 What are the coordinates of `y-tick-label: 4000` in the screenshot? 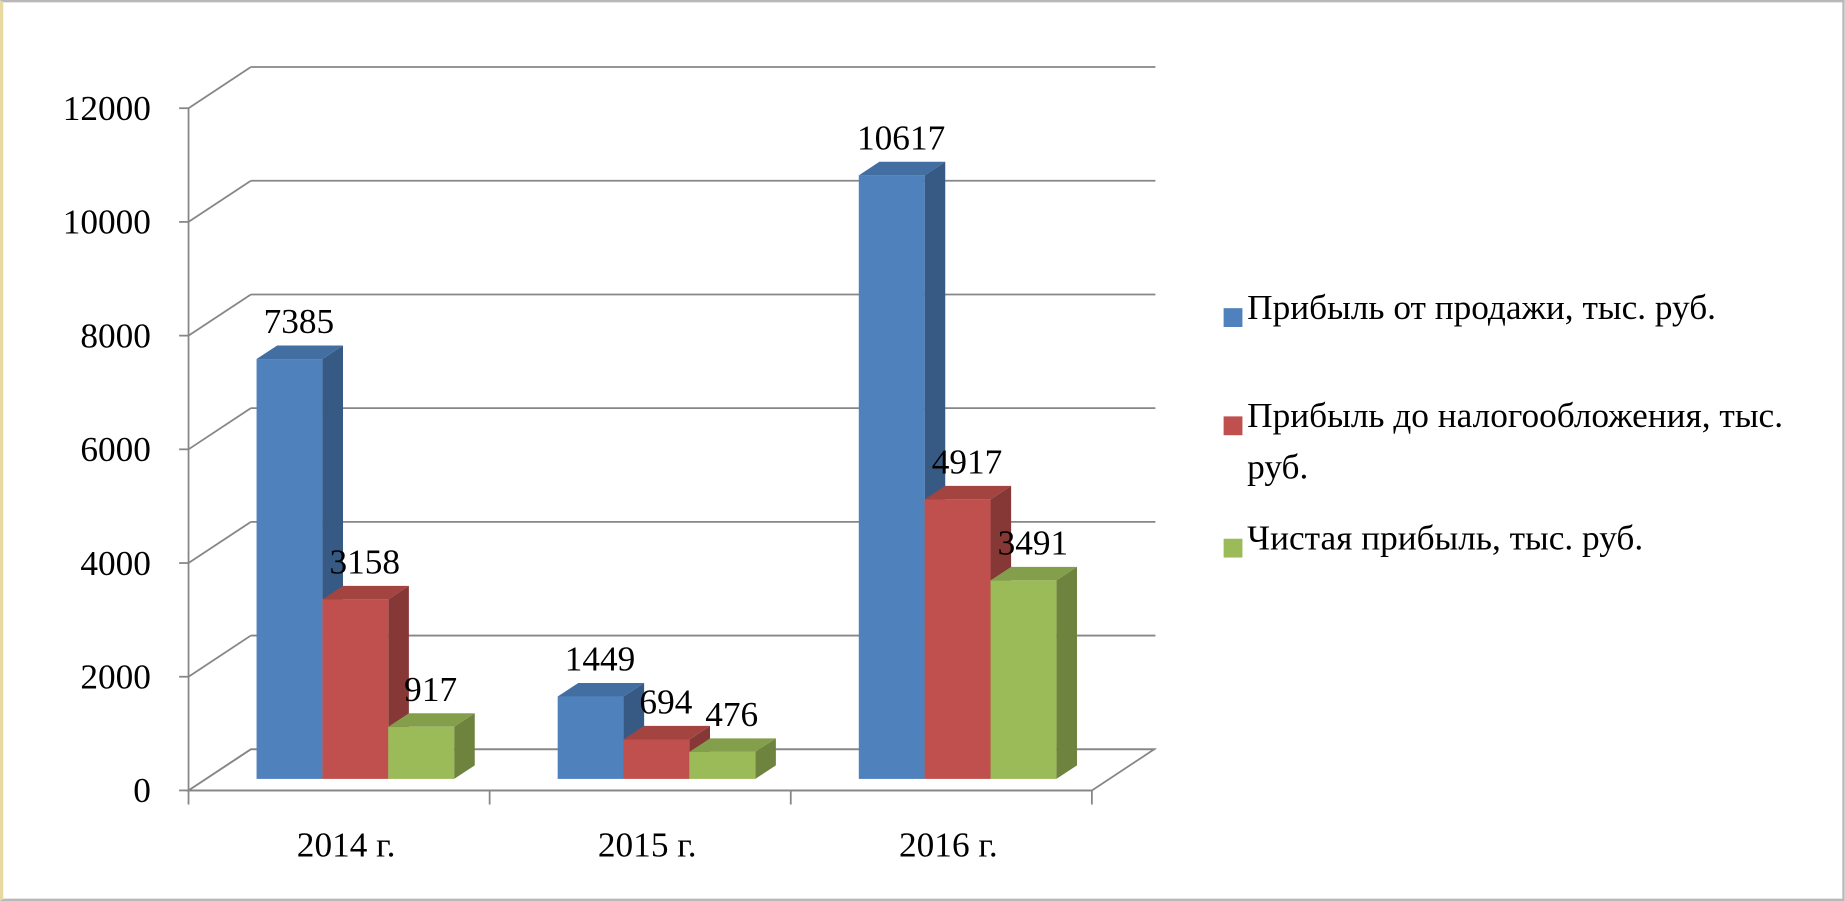 It's located at (115, 563).